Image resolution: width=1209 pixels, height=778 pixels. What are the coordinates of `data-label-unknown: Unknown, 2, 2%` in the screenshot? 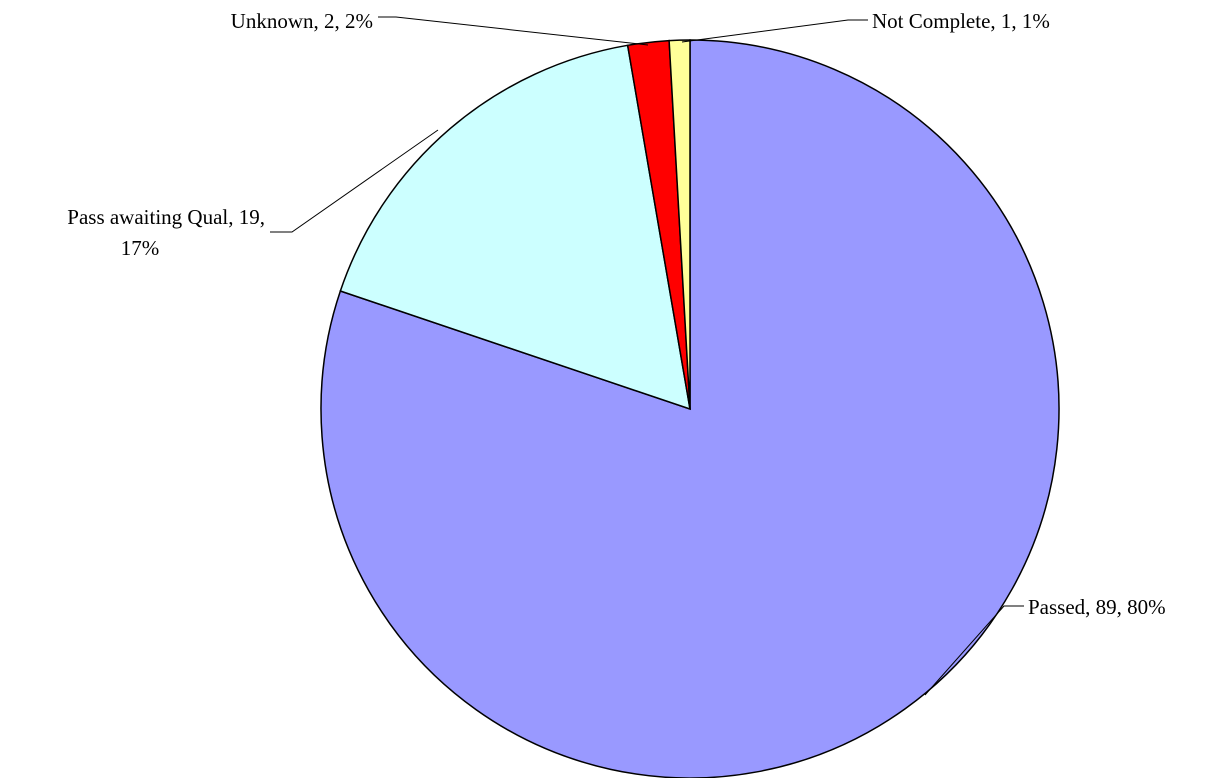 It's located at (302, 21).